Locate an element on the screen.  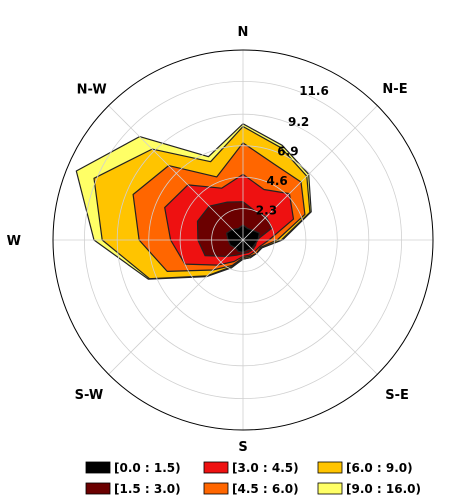
legend-label: [3.0 : 4.5) is located at coordinates (265, 468).